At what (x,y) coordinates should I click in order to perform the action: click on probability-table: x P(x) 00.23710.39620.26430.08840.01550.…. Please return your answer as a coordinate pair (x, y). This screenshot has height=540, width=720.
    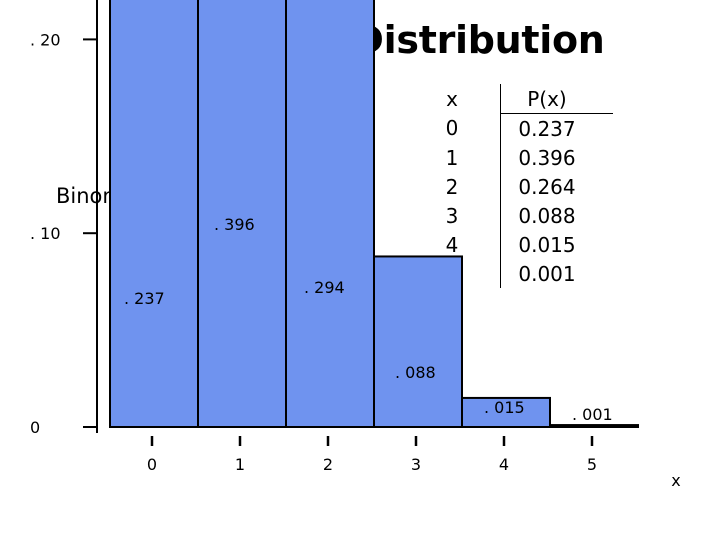
    Looking at the image, I should click on (522, 186).